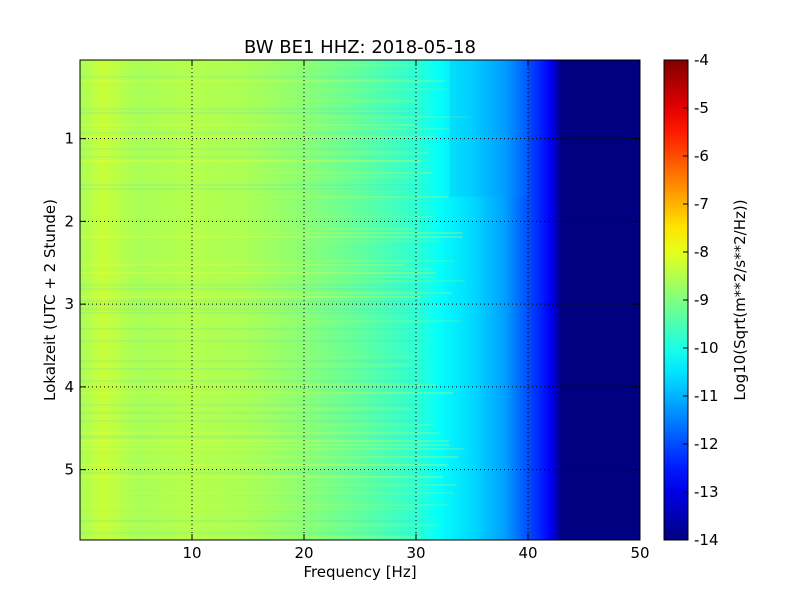 This screenshot has height=600, width=800. What do you see at coordinates (69, 304) in the screenshot?
I see `y-tick-label: 3` at bounding box center [69, 304].